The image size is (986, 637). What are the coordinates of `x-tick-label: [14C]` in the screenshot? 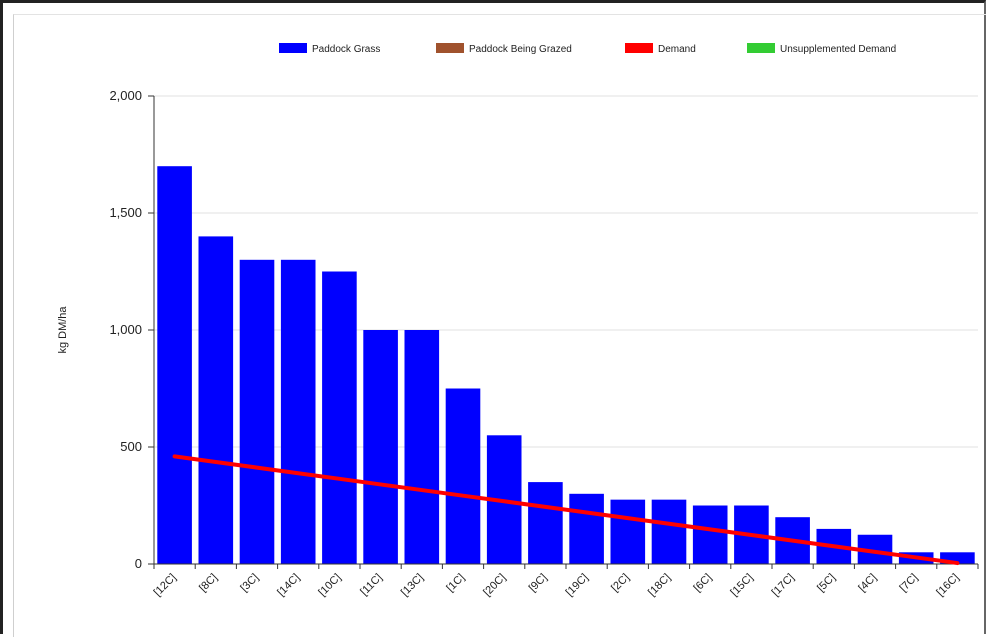 It's located at (288, 585).